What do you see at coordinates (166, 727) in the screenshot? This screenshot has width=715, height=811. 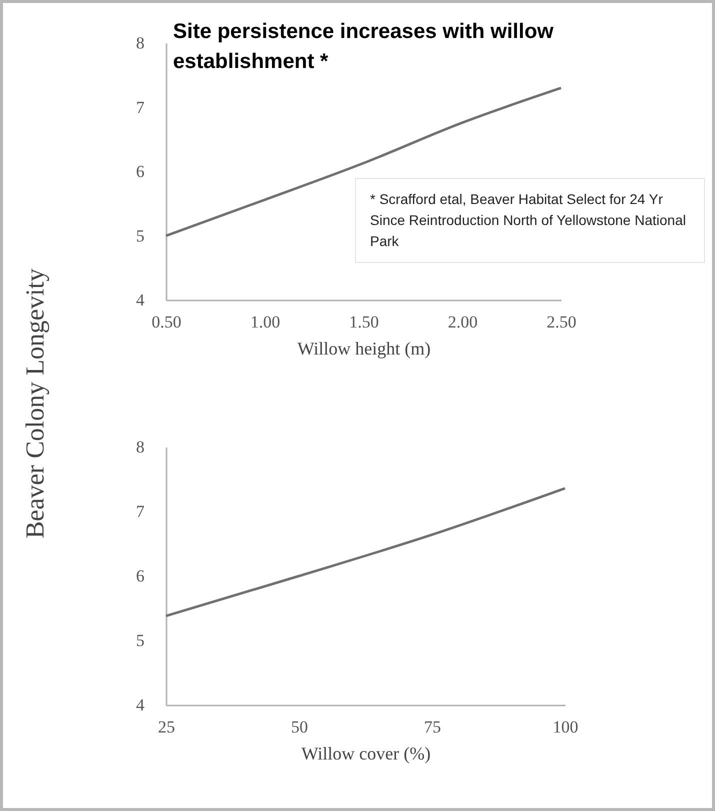 I see `x-tick-label: 25` at bounding box center [166, 727].